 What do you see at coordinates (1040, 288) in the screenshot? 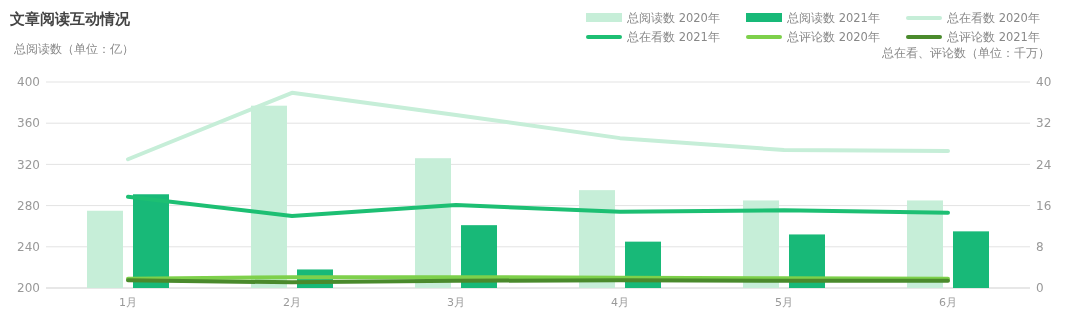
I see `y2-tick-label: 0` at bounding box center [1040, 288].